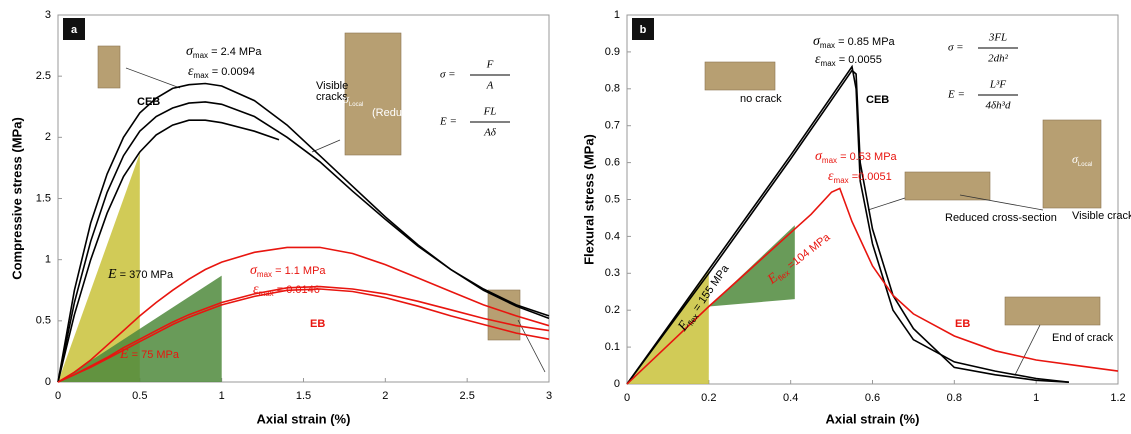 This screenshot has width=1131, height=434. I want to click on annotation-text: = 0.53 MPa, so click(867, 157).